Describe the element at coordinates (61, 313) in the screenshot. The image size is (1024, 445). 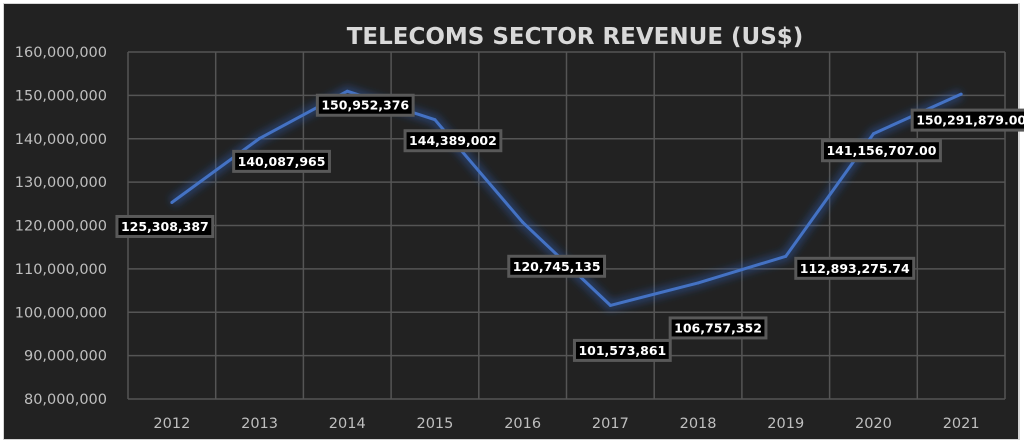
I see `y-tick-label: 100,000,000` at that location.